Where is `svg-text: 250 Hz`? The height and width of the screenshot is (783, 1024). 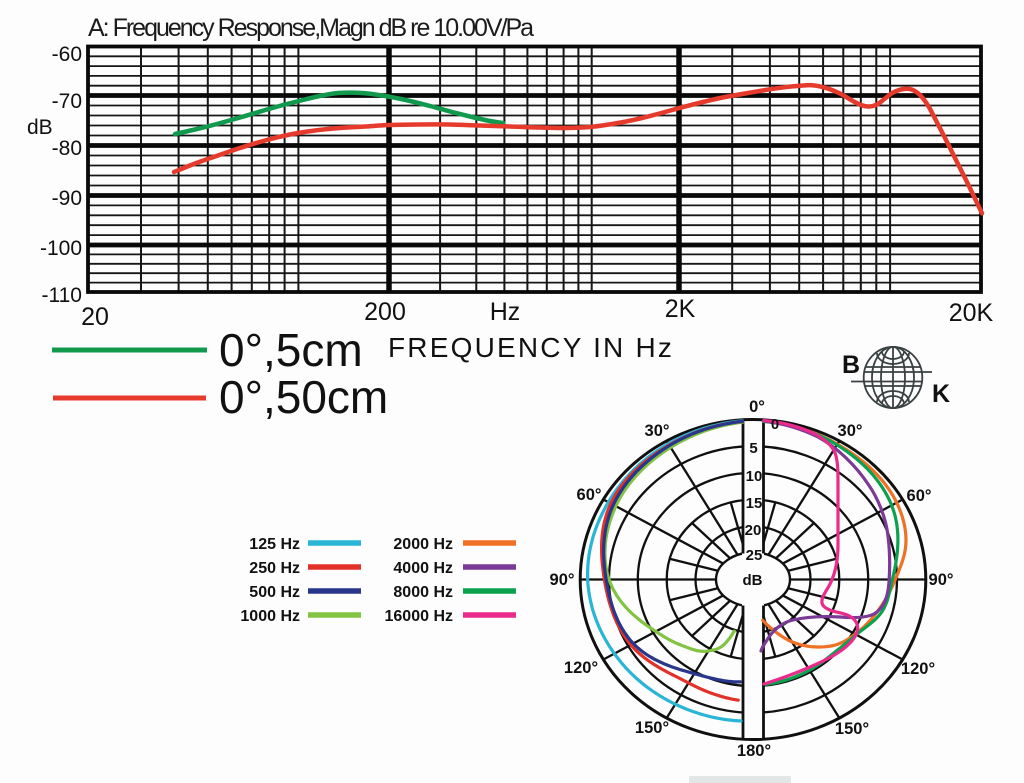 svg-text: 250 Hz is located at coordinates (274, 568).